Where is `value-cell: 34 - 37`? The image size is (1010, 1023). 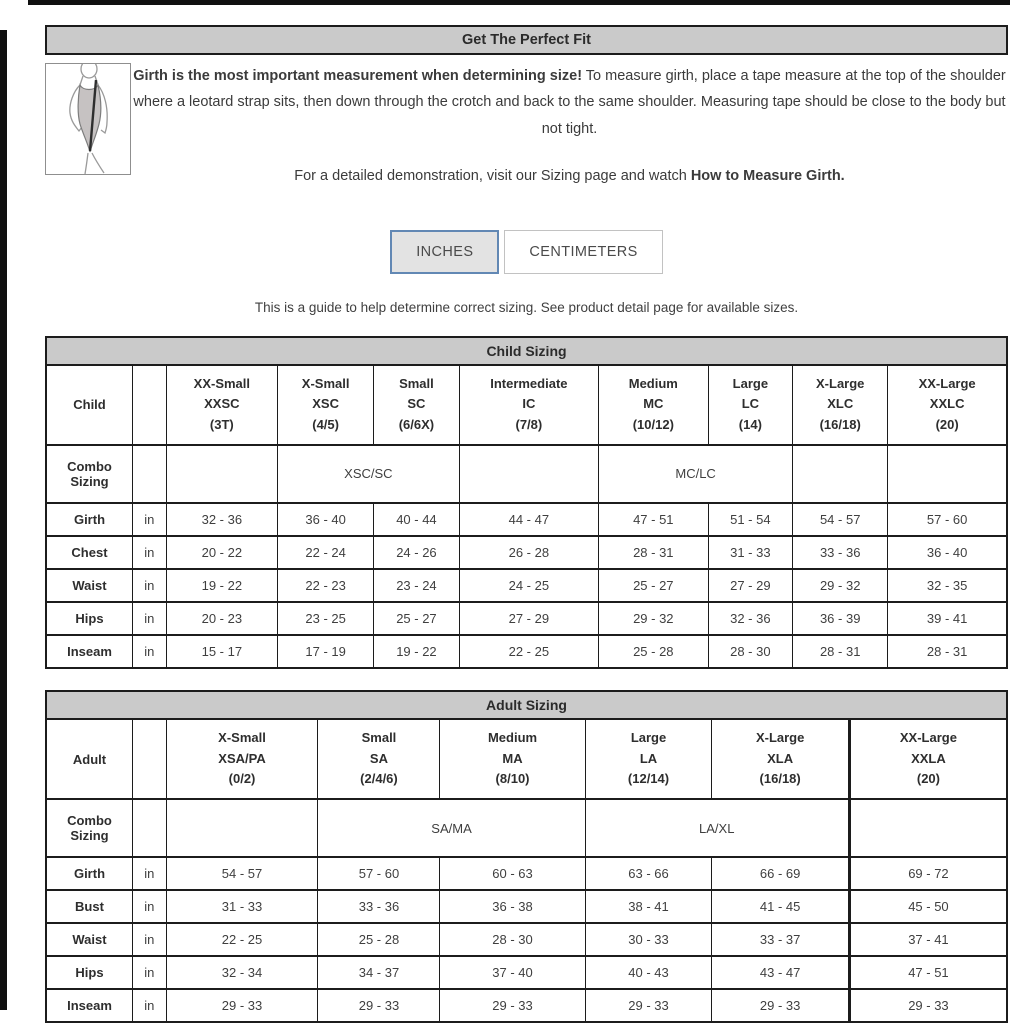 value-cell: 34 - 37 is located at coordinates (379, 973).